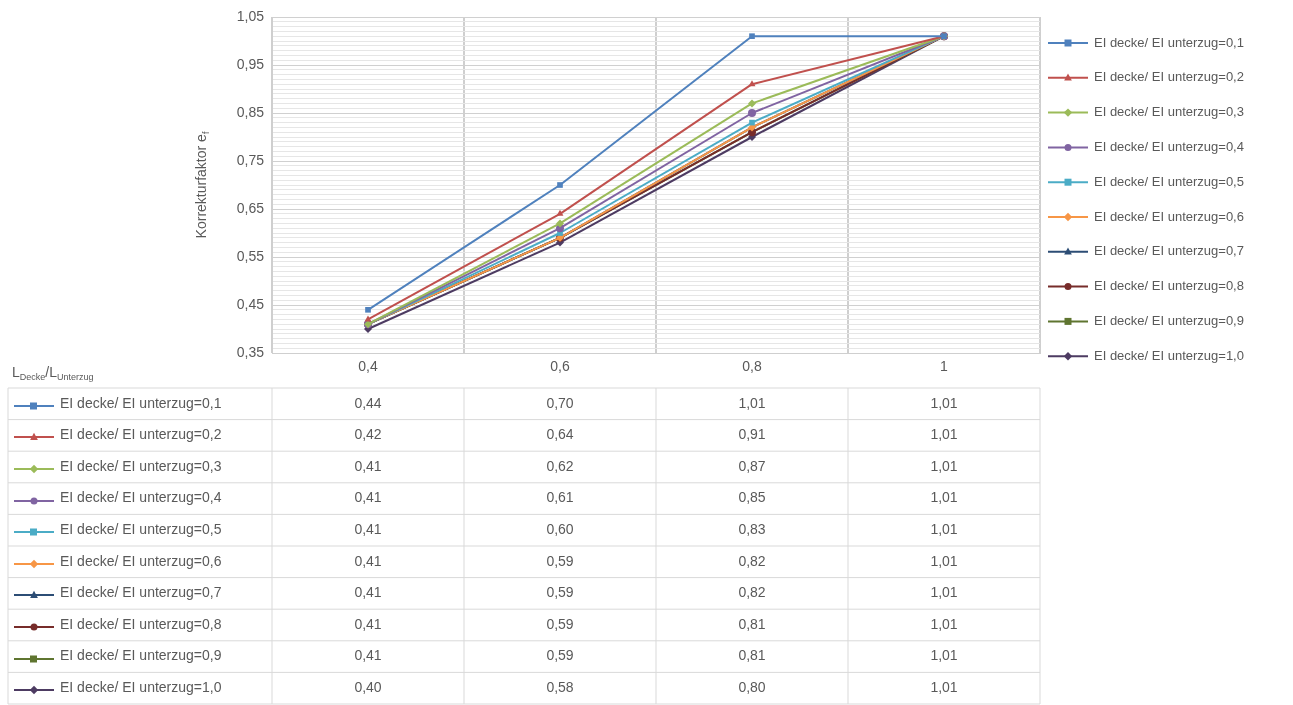 Image resolution: width=1293 pixels, height=705 pixels. What do you see at coordinates (560, 687) in the screenshot?
I see `data-label: 0,58` at bounding box center [560, 687].